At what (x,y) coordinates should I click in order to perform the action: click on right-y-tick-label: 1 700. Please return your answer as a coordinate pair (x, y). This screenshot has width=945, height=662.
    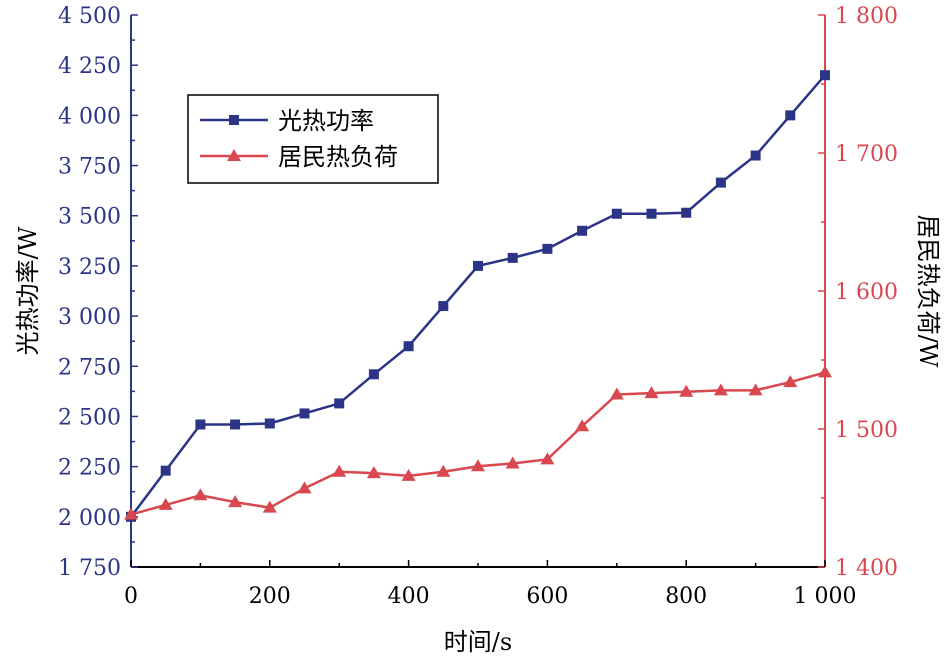
    Looking at the image, I should click on (866, 154).